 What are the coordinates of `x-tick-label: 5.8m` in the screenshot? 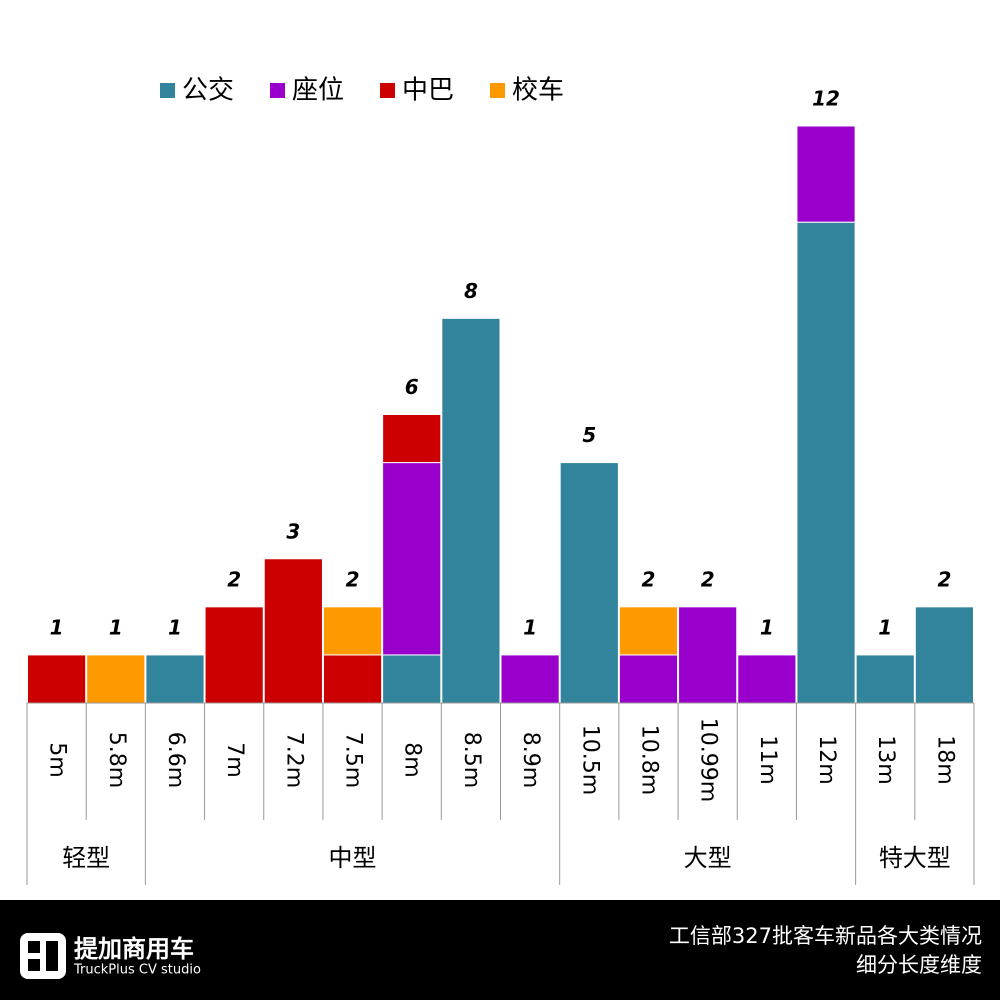 It's located at (116, 760).